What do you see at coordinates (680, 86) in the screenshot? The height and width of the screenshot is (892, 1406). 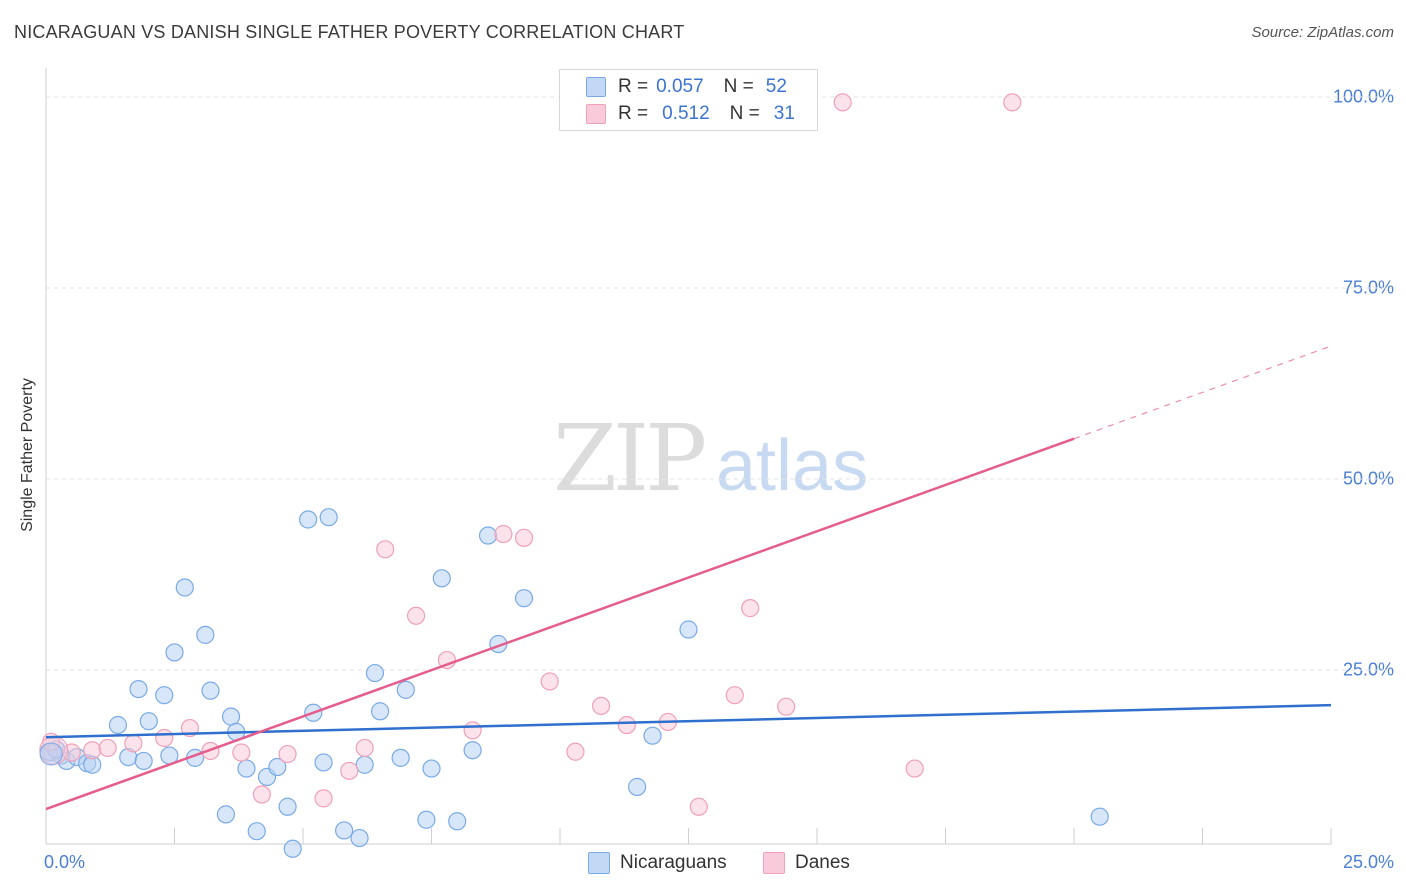 I see `legend-r-value: 0.057` at bounding box center [680, 86].